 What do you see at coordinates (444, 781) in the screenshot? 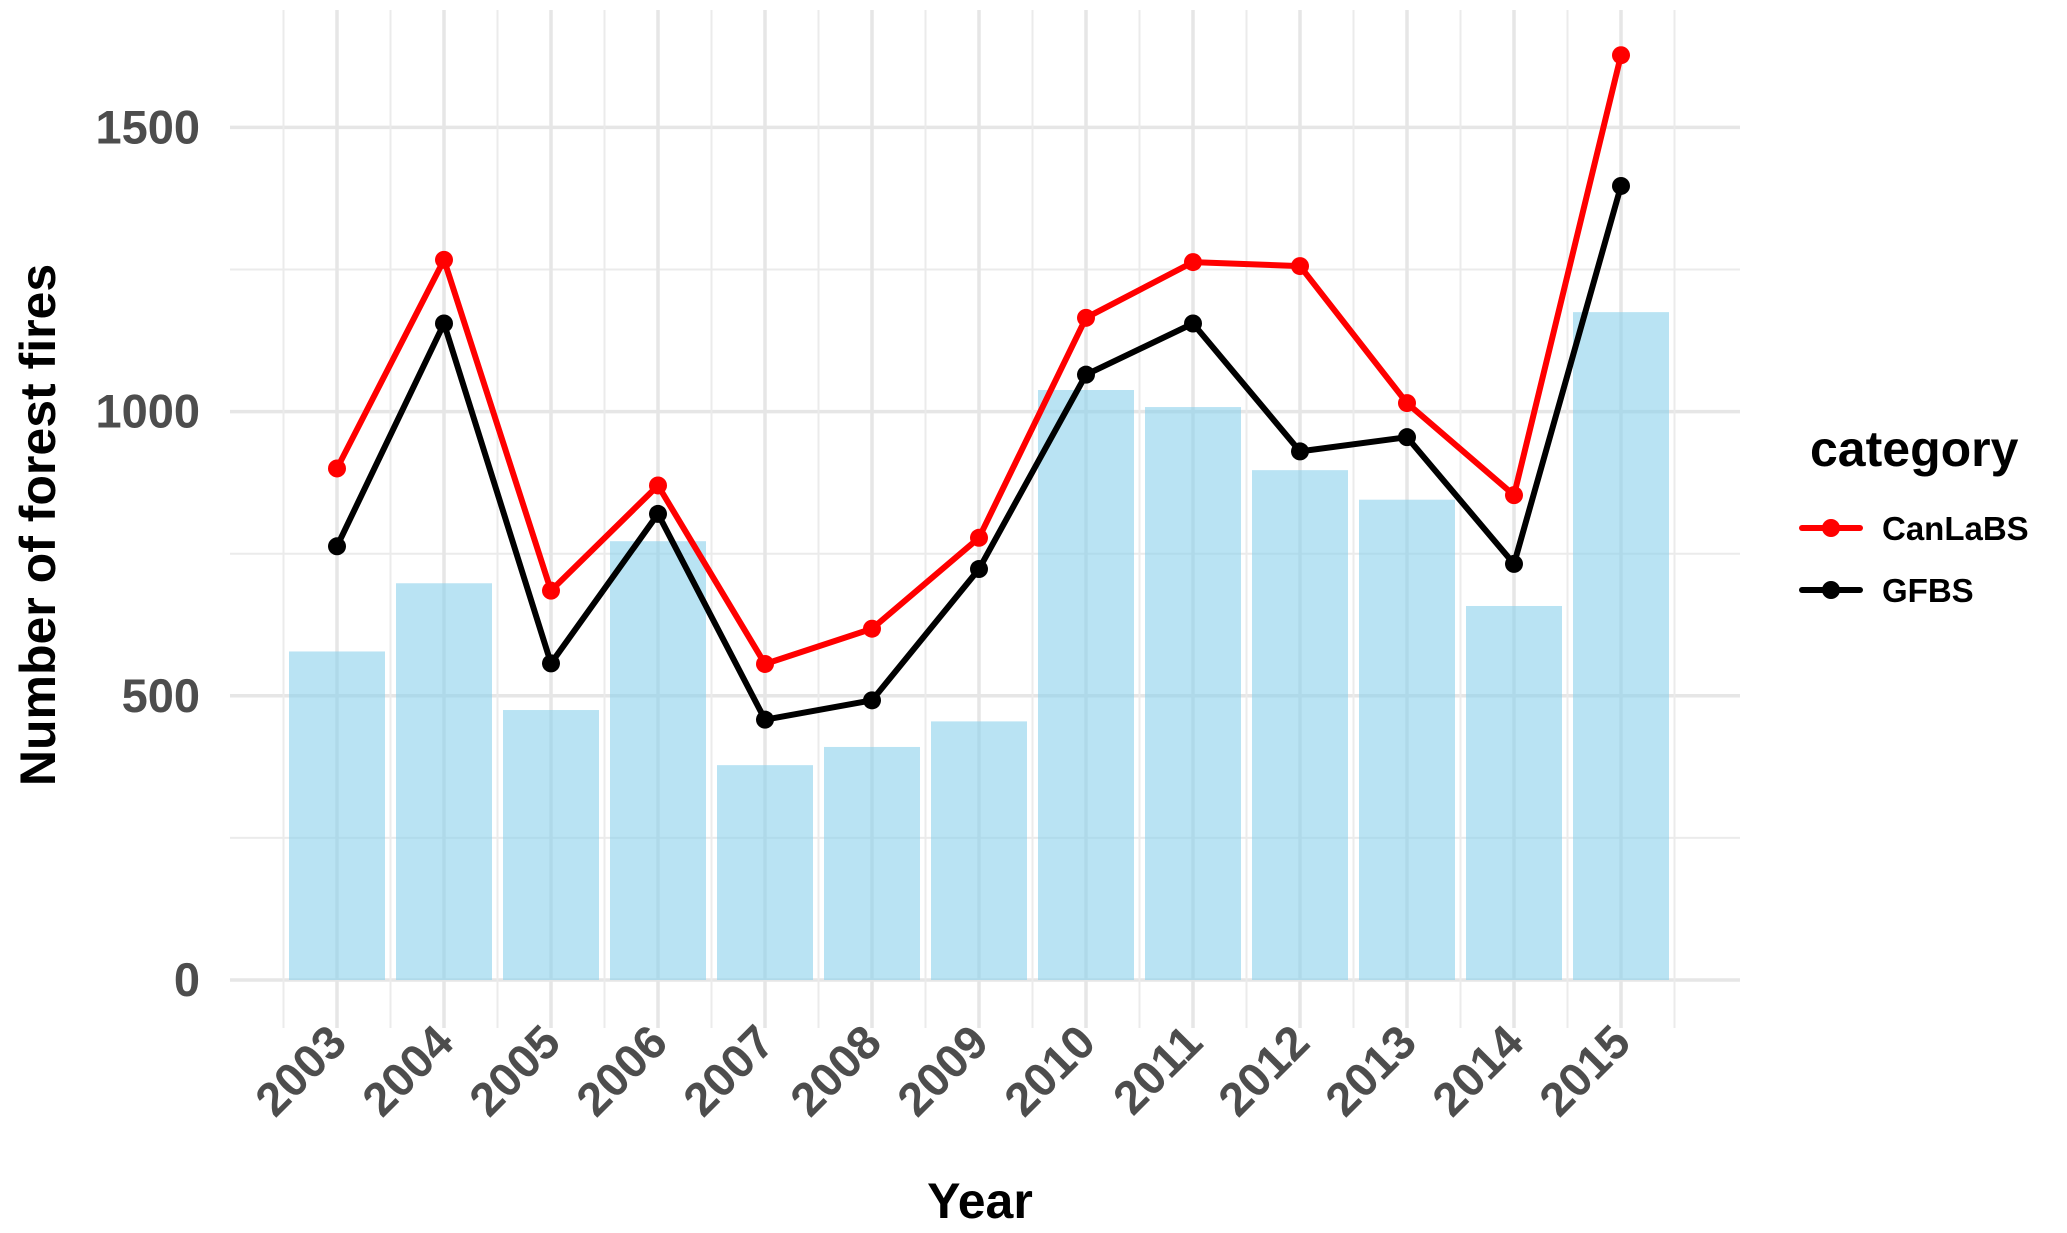
I see `bar-2004` at bounding box center [444, 781].